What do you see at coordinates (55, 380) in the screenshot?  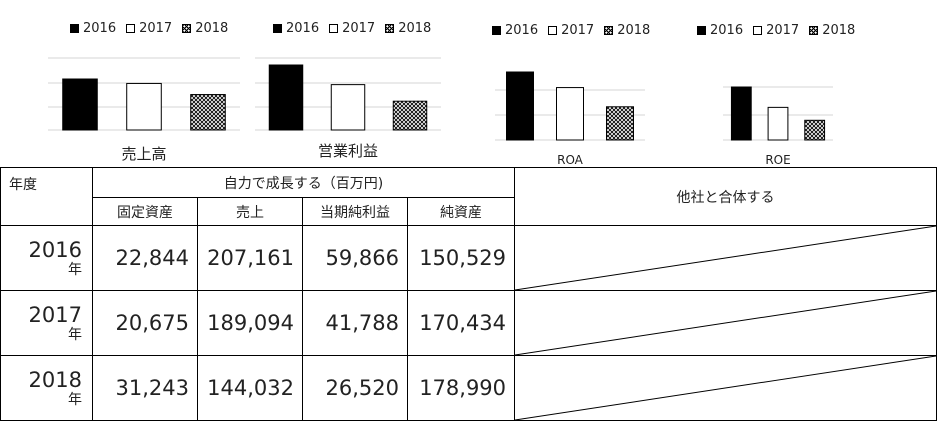 I see `year-value: 2018` at bounding box center [55, 380].